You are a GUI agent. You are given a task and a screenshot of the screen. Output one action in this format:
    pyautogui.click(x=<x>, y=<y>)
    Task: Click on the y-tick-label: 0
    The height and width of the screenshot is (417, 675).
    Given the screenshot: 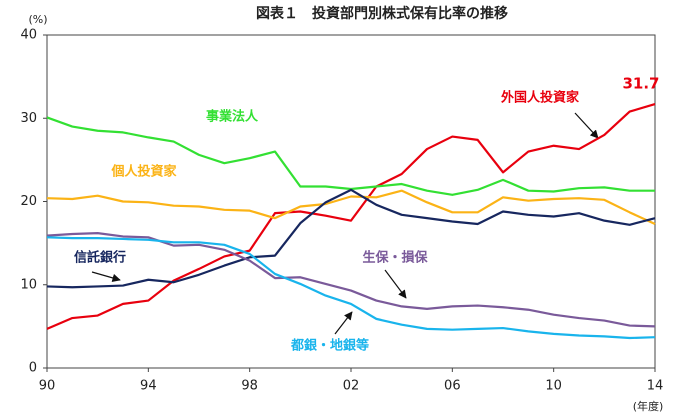 What is the action you would take?
    pyautogui.click(x=33, y=368)
    